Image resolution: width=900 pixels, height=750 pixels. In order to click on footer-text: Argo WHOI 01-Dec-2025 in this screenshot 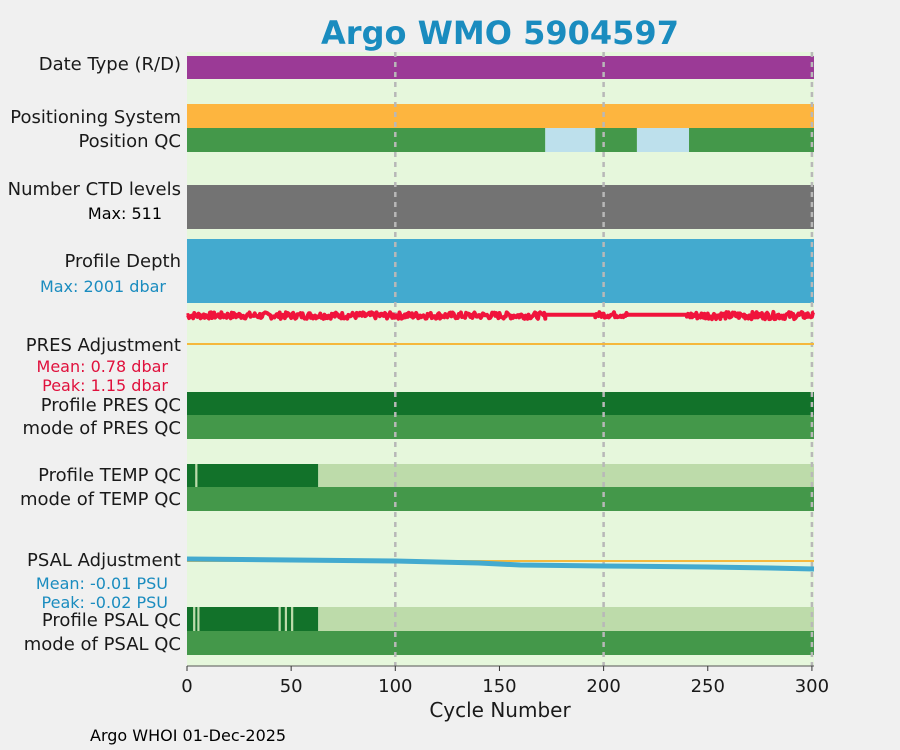, I will do `click(188, 735)`.